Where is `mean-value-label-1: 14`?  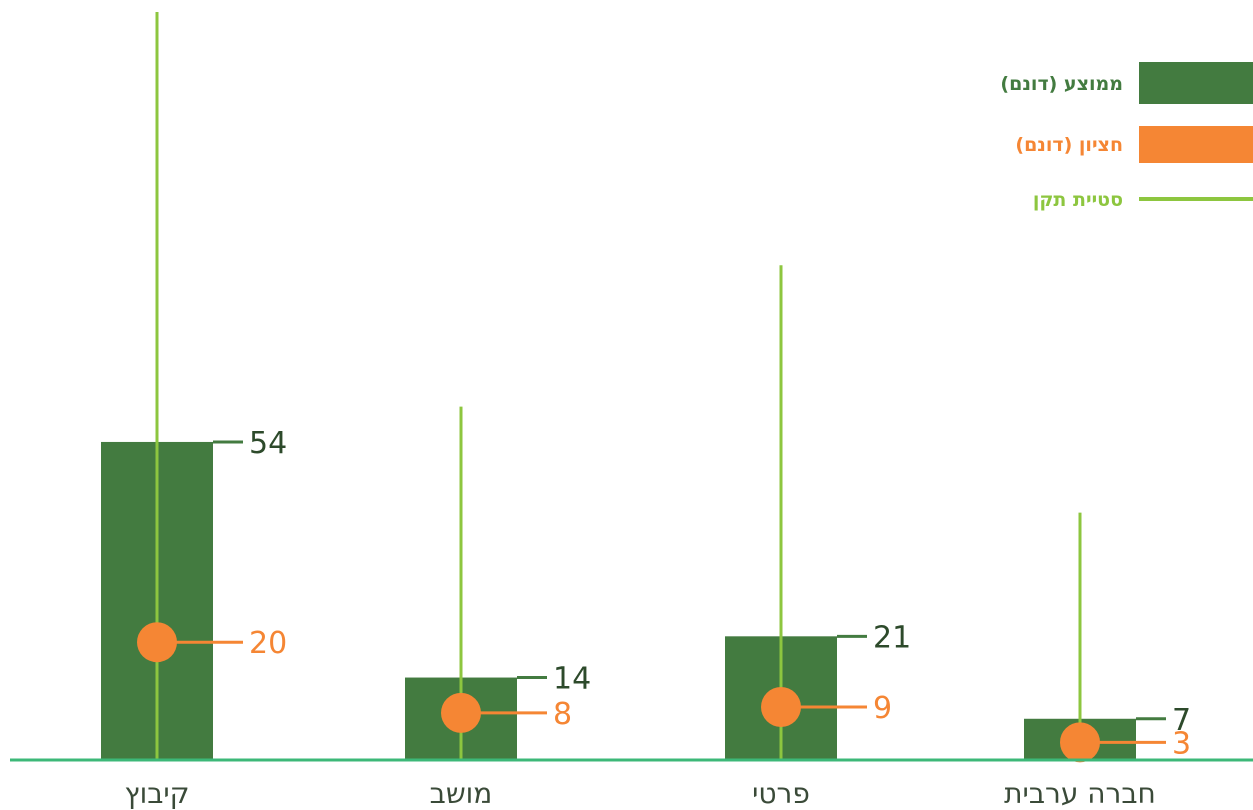 mean-value-label-1: 14 is located at coordinates (572, 679).